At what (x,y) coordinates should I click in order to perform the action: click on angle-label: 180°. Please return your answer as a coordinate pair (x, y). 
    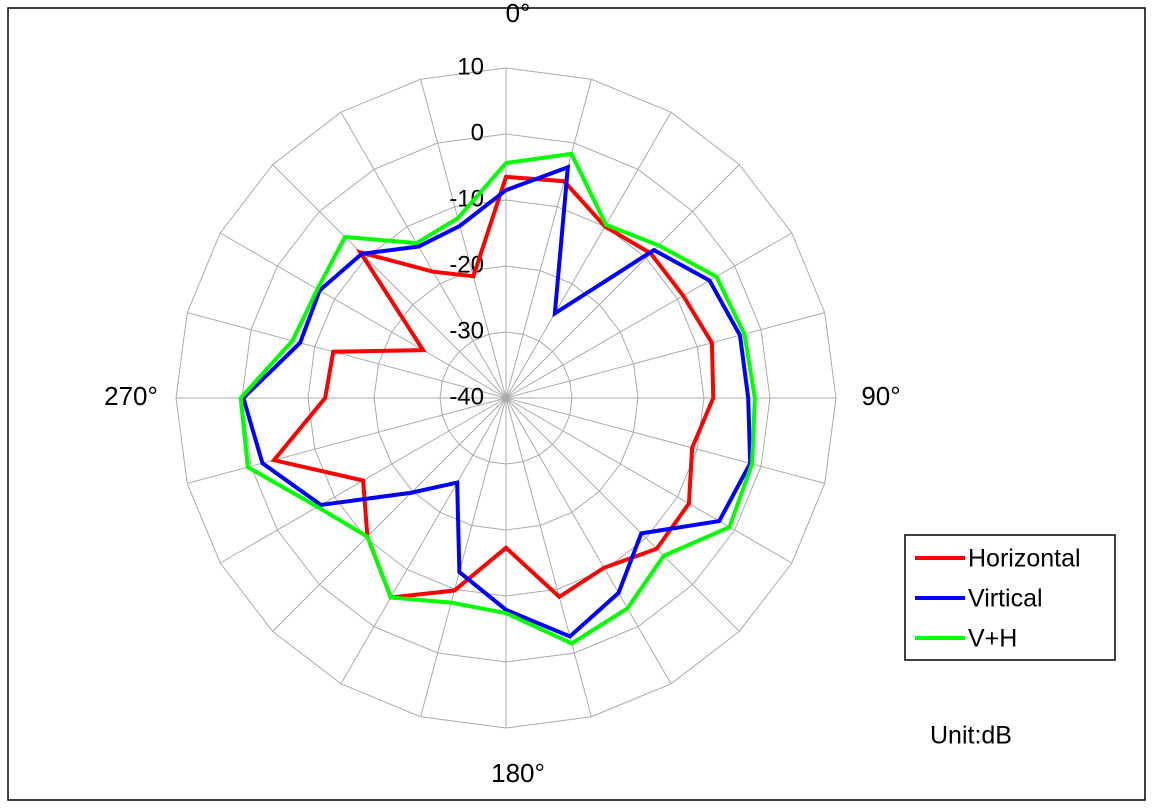
    Looking at the image, I should click on (518, 773).